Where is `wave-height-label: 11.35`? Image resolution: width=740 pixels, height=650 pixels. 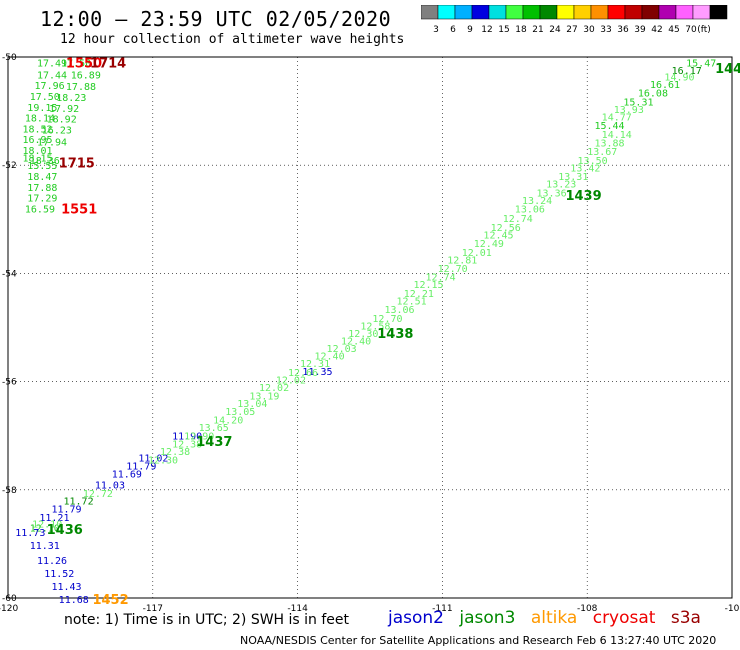
wave-height-label: 11.35 is located at coordinates (317, 372).